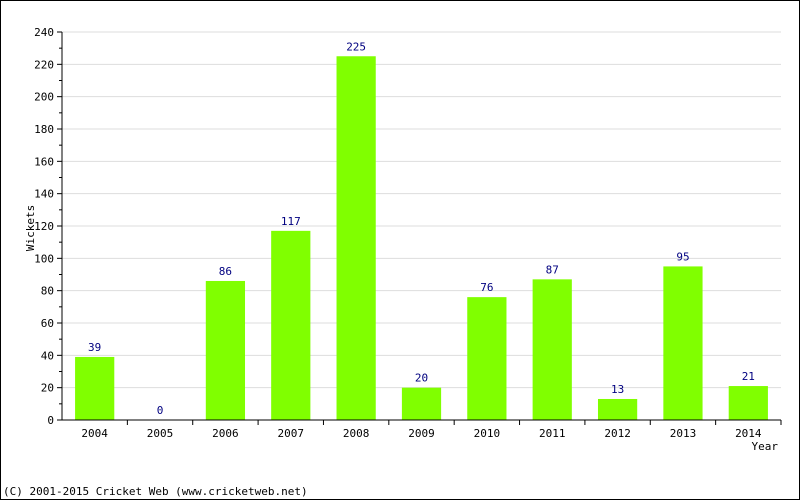 The width and height of the screenshot is (800, 500). Describe the element at coordinates (748, 376) in the screenshot. I see `data-label-2014: 21` at that location.